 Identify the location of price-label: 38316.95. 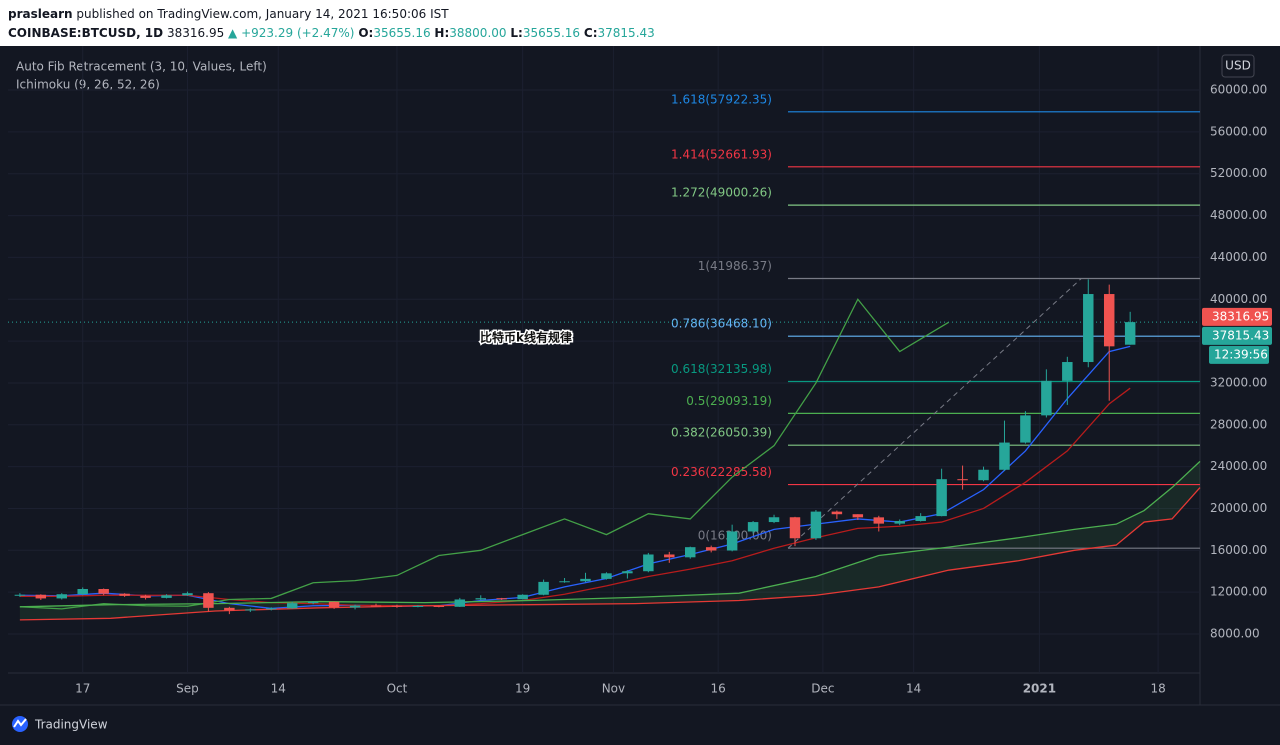
(1240, 316).